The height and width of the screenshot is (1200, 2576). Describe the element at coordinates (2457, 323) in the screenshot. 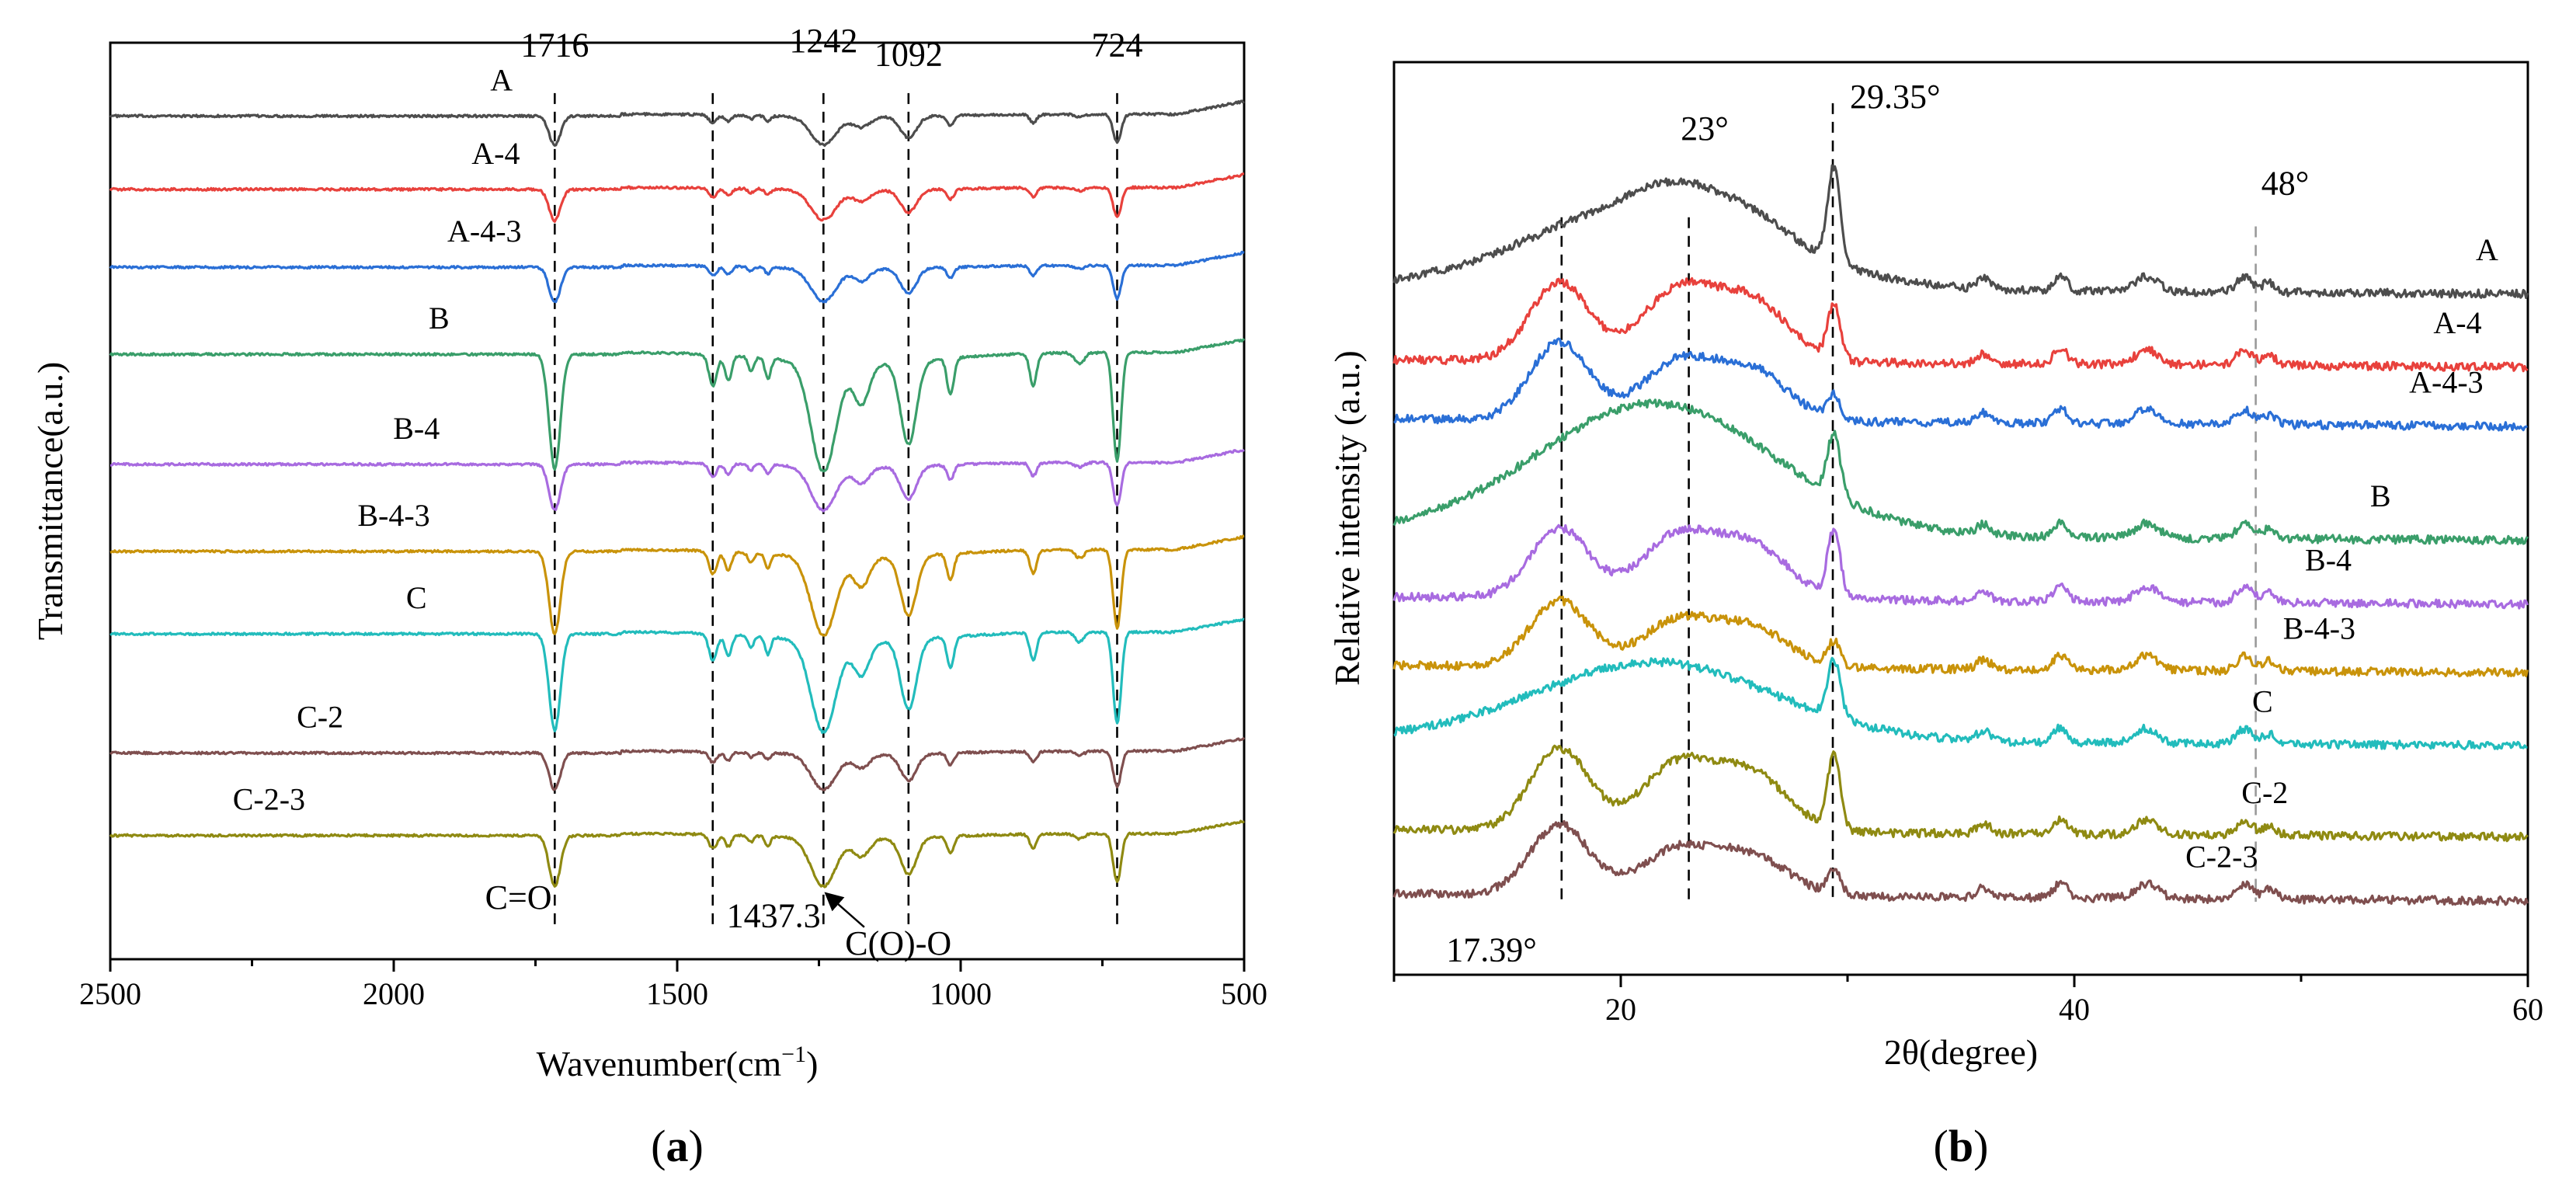

I see `xrd-label-a-4: A-4` at that location.